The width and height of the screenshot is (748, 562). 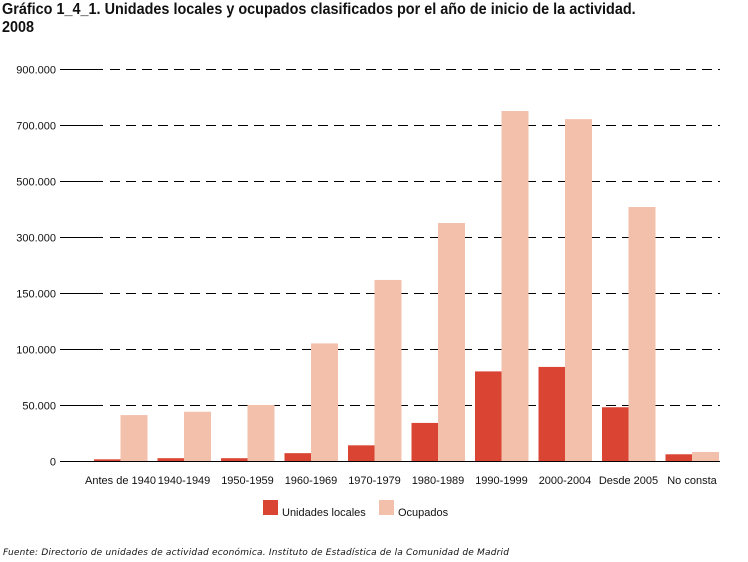 I want to click on y-tick-label: 700.000, so click(x=36, y=127).